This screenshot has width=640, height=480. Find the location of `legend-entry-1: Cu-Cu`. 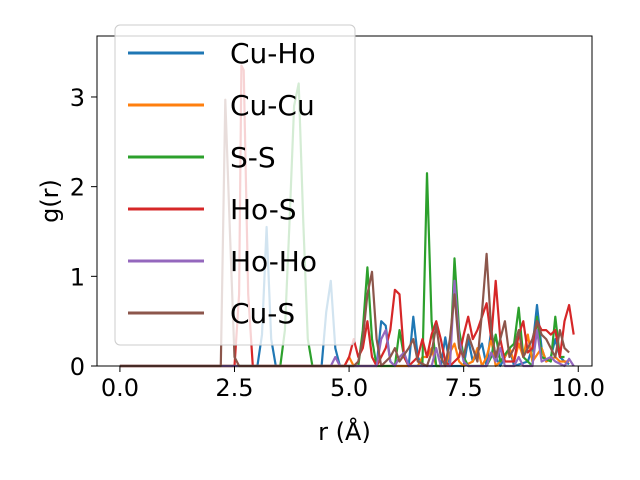

legend-entry-1: Cu-Cu is located at coordinates (272, 105).